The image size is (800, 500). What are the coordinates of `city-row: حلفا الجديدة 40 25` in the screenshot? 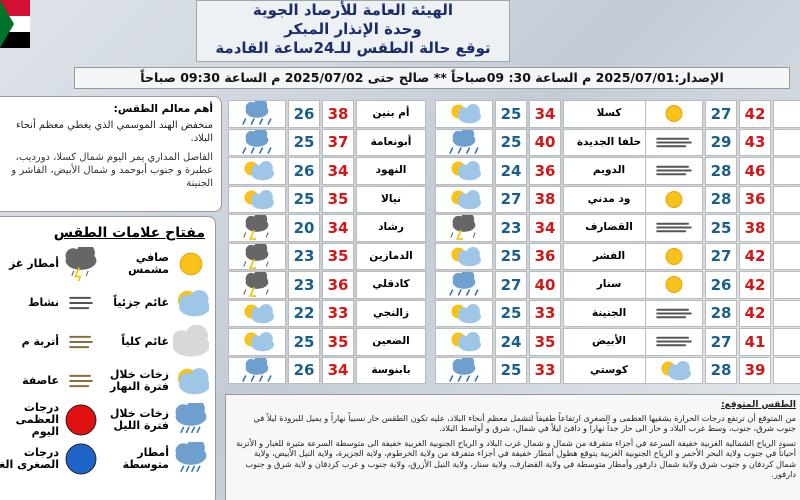 It's located at (545, 141).